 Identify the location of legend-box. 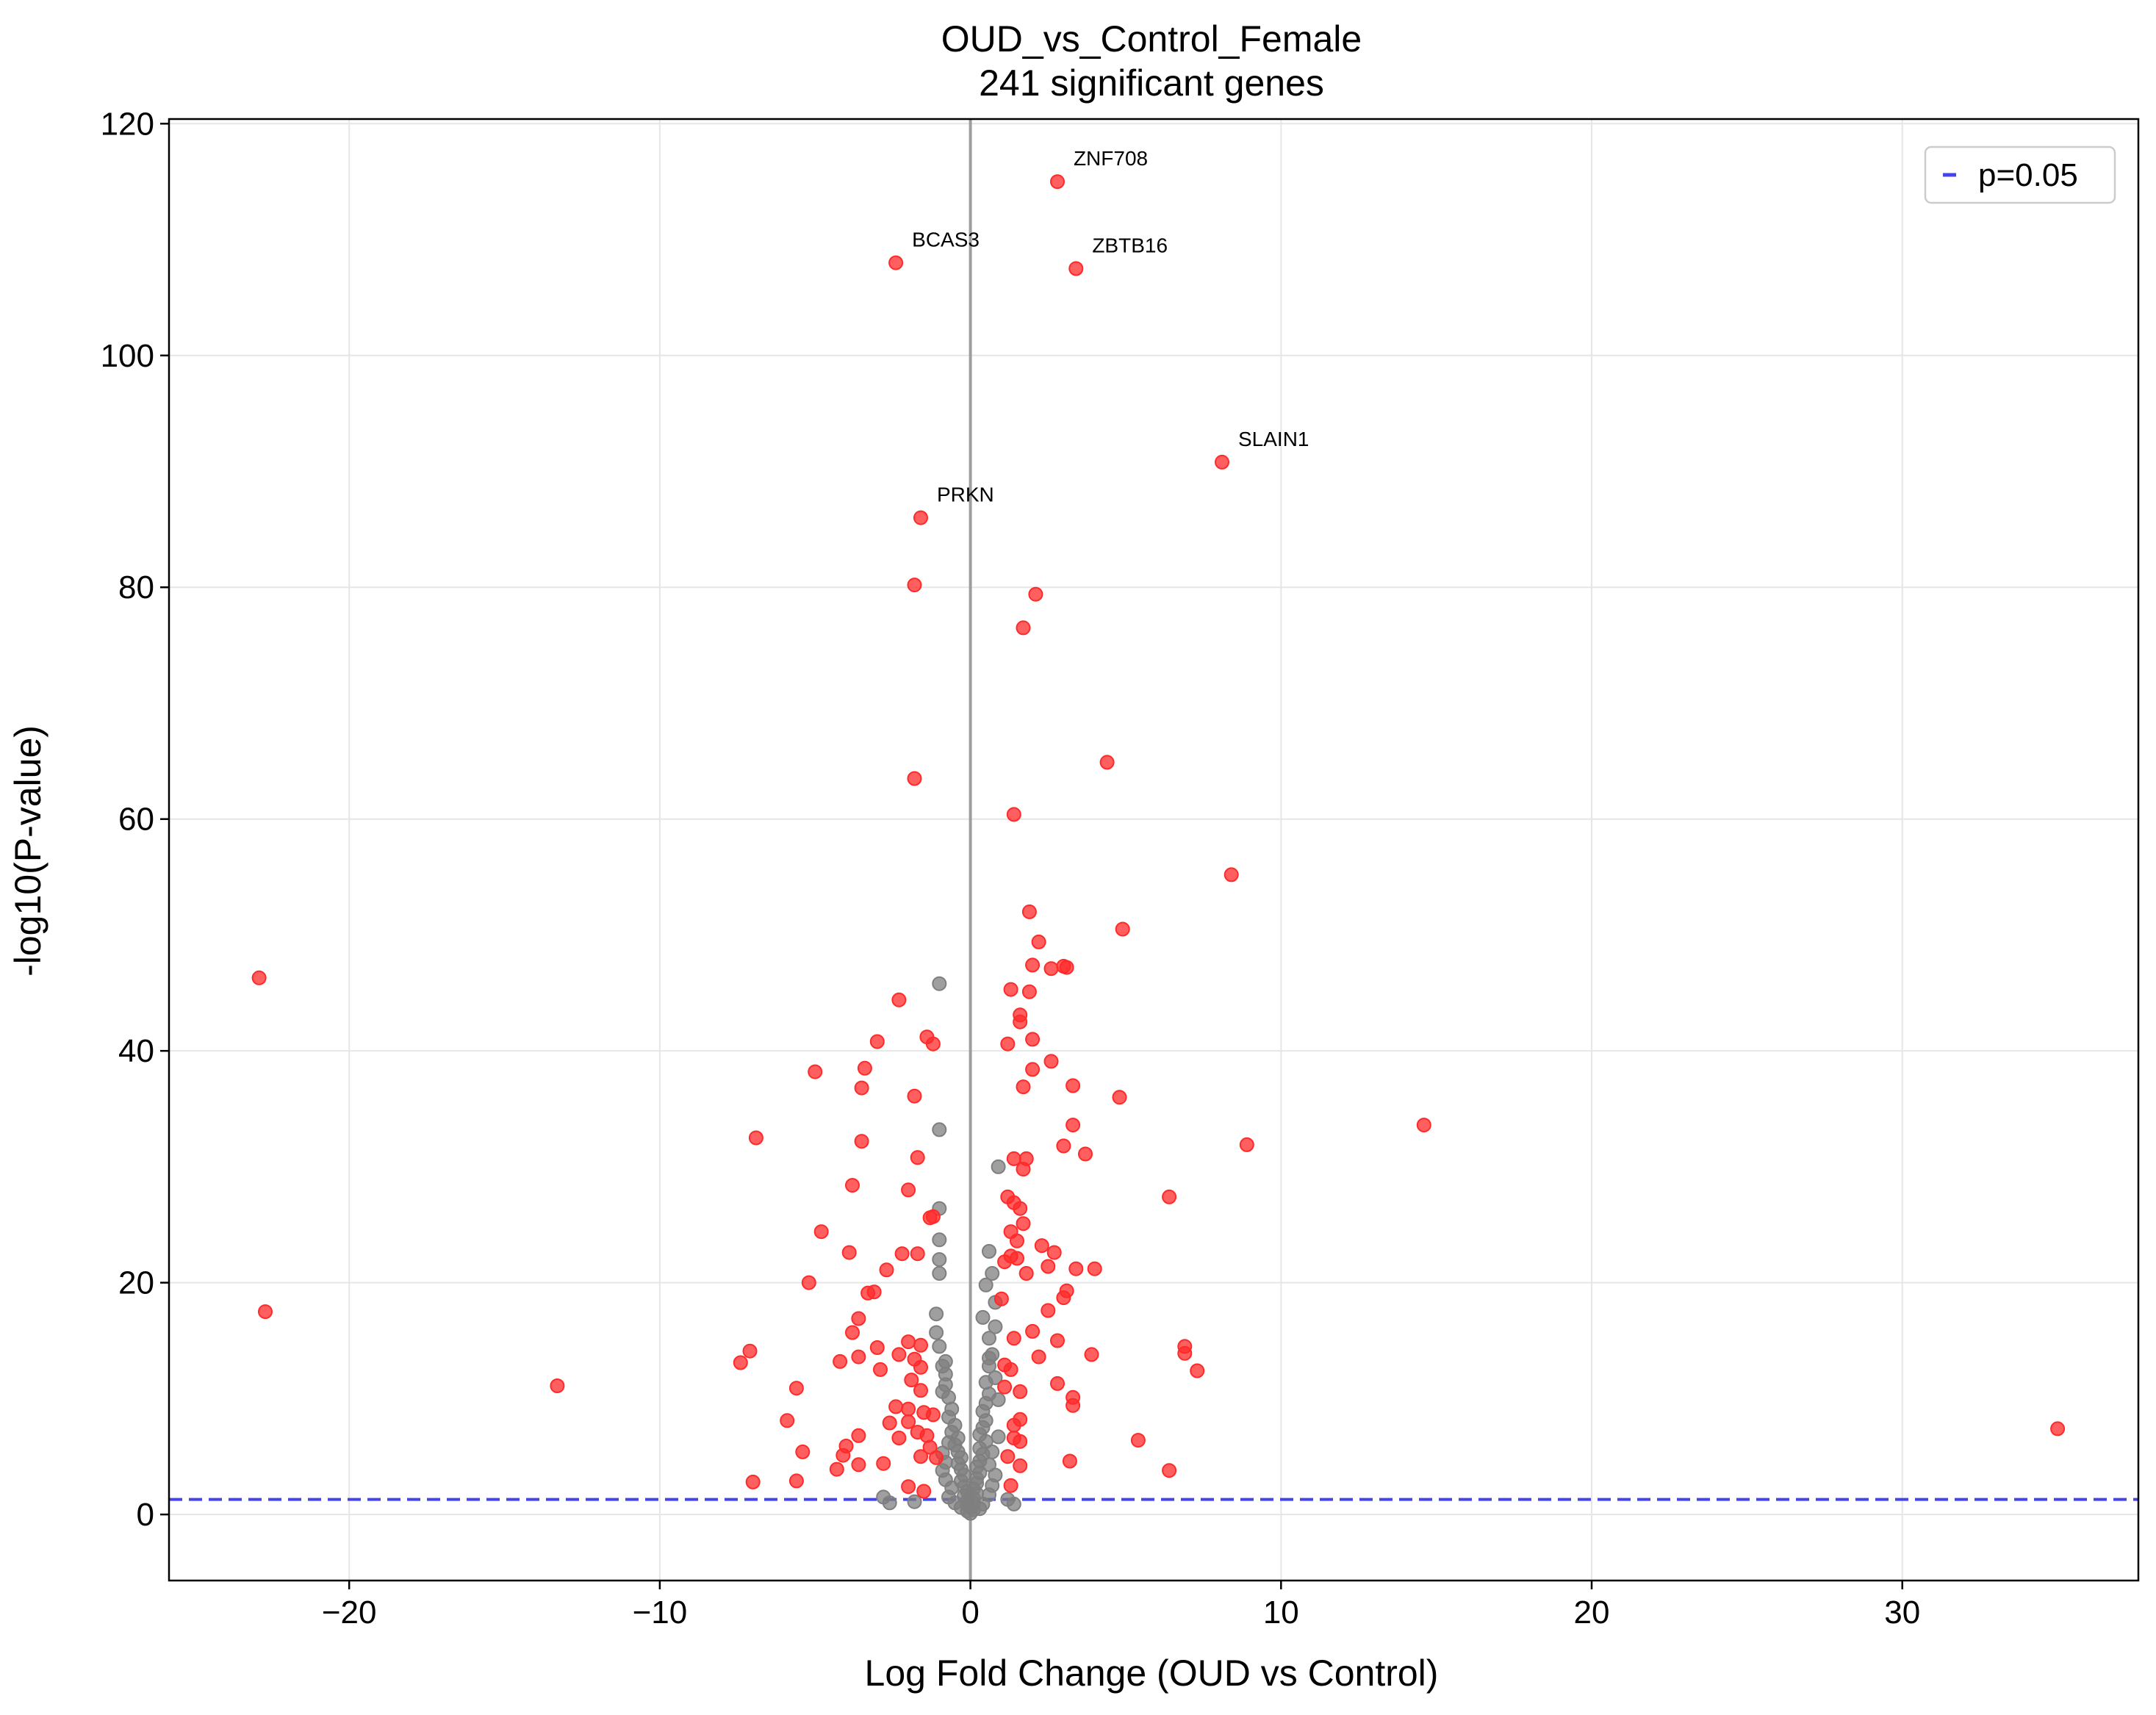
(2020, 174).